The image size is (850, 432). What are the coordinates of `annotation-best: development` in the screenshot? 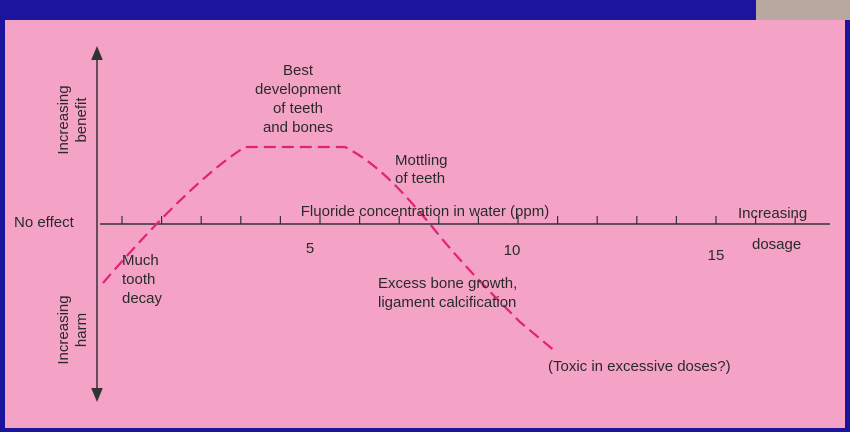 It's located at (298, 89).